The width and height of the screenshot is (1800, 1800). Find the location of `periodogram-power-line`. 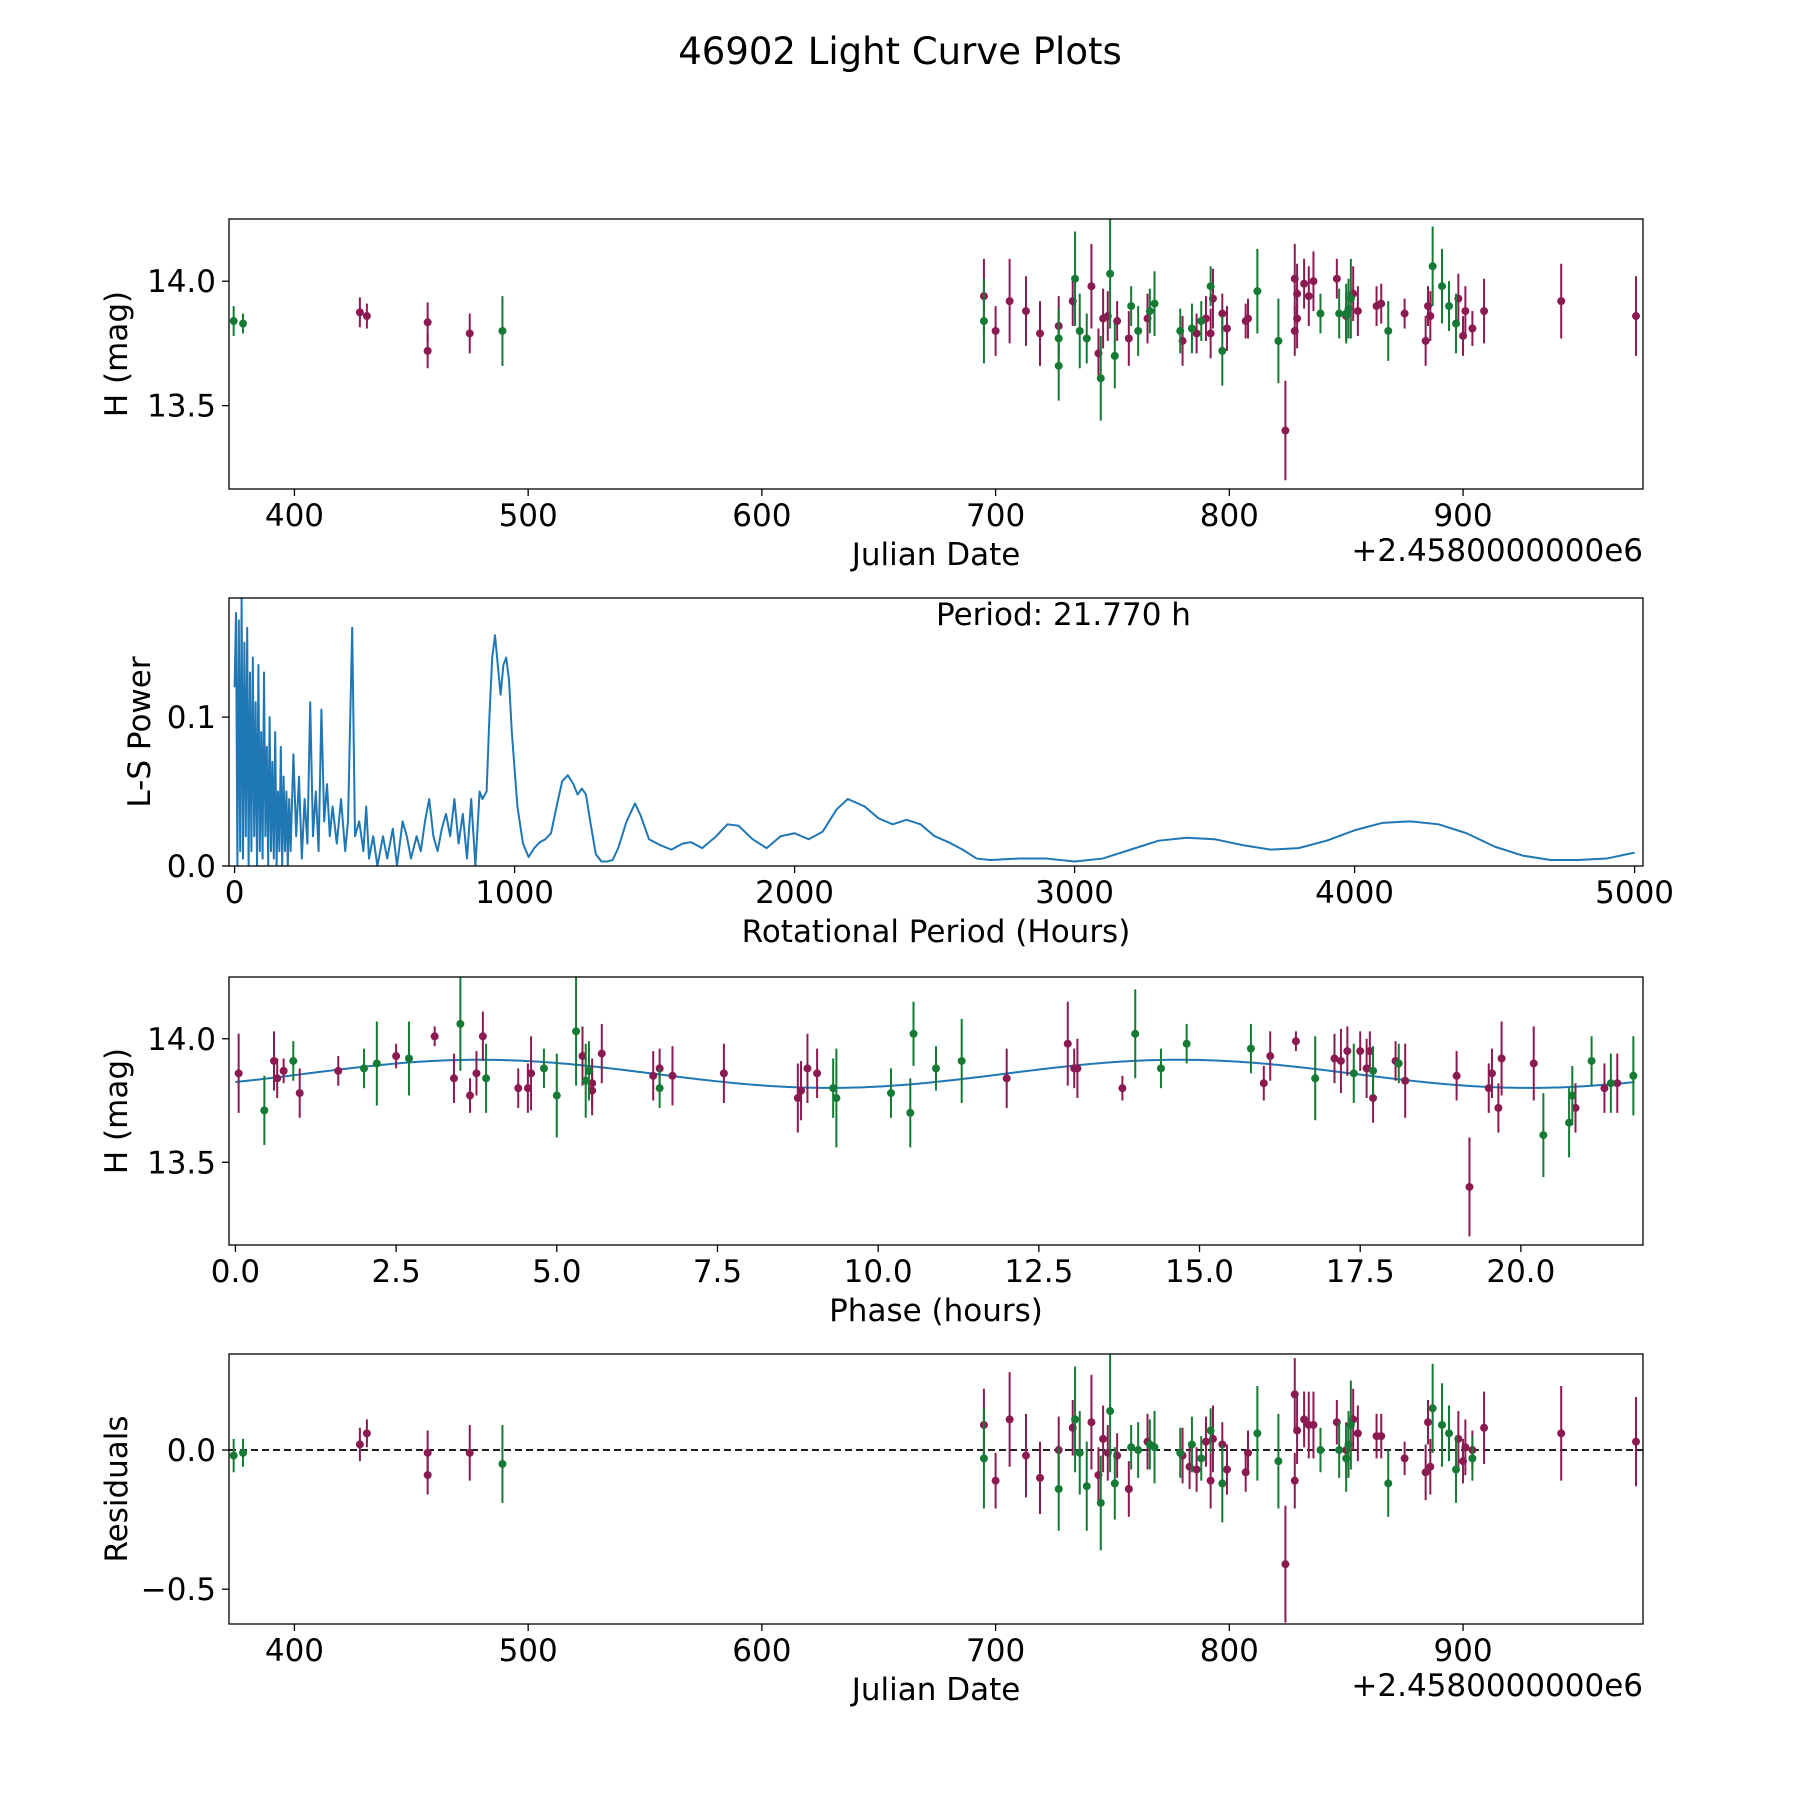

periodogram-power-line is located at coordinates (934, 732).